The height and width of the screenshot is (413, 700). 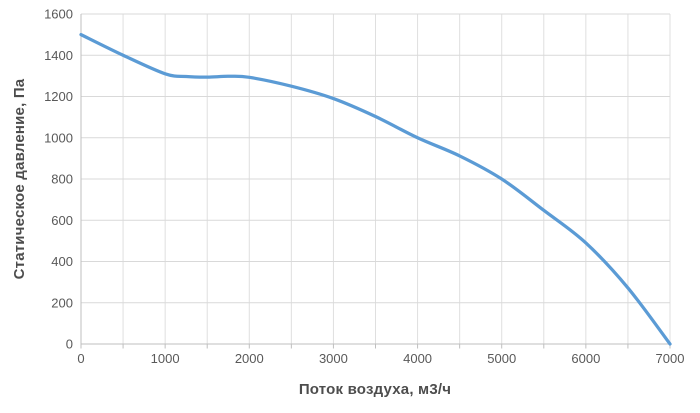 I want to click on x-tick-label: 6000, so click(x=585, y=358).